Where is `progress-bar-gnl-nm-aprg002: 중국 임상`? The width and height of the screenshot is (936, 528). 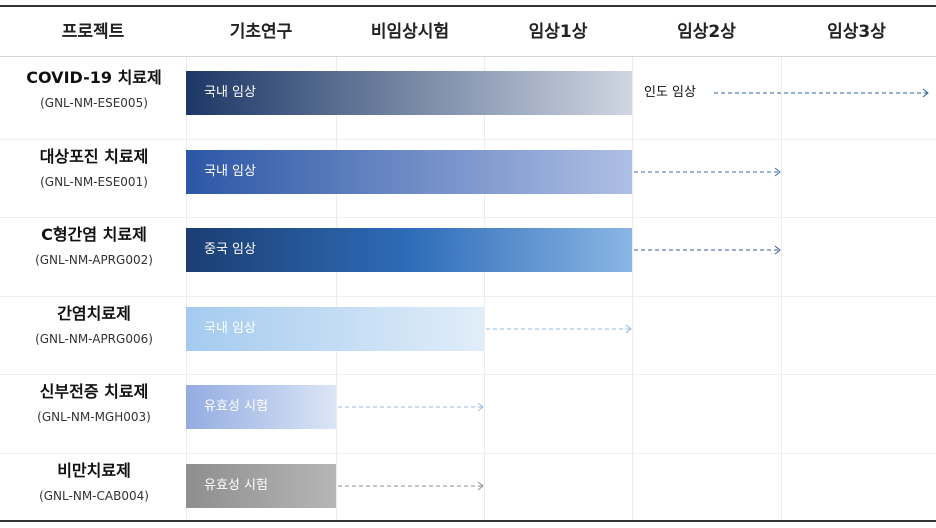
progress-bar-gnl-nm-aprg002: 중국 임상 is located at coordinates (409, 250).